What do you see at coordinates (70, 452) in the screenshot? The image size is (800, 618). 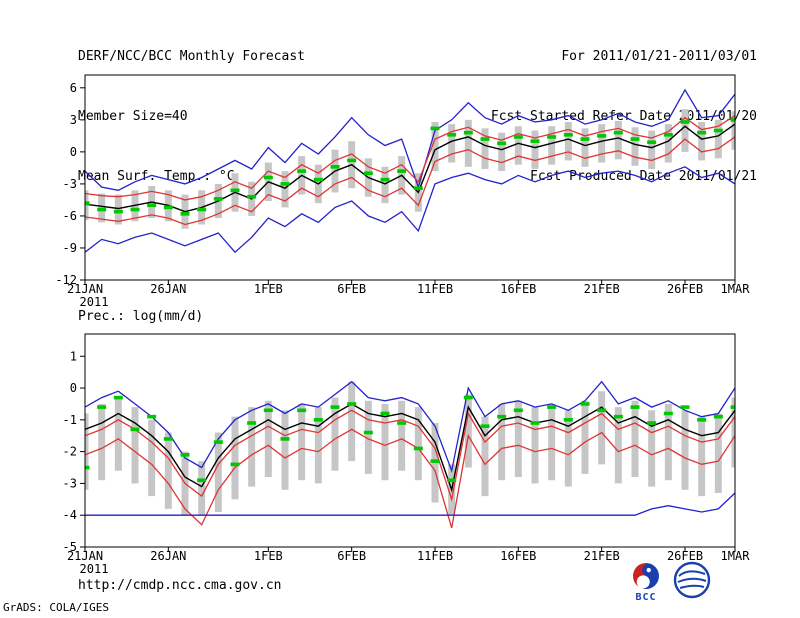 I see `svg-text: -2` at bounding box center [70, 452].